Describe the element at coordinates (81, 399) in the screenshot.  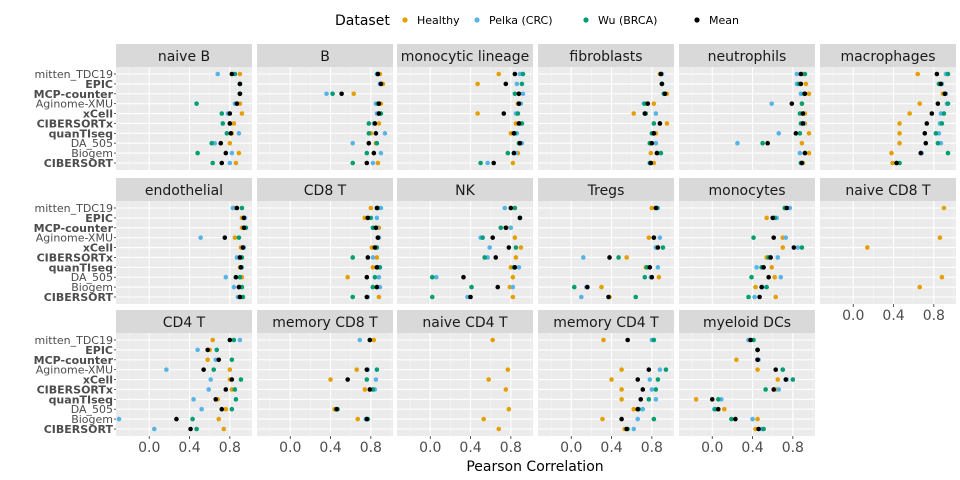
I see `method-label: quanTIseq` at that location.